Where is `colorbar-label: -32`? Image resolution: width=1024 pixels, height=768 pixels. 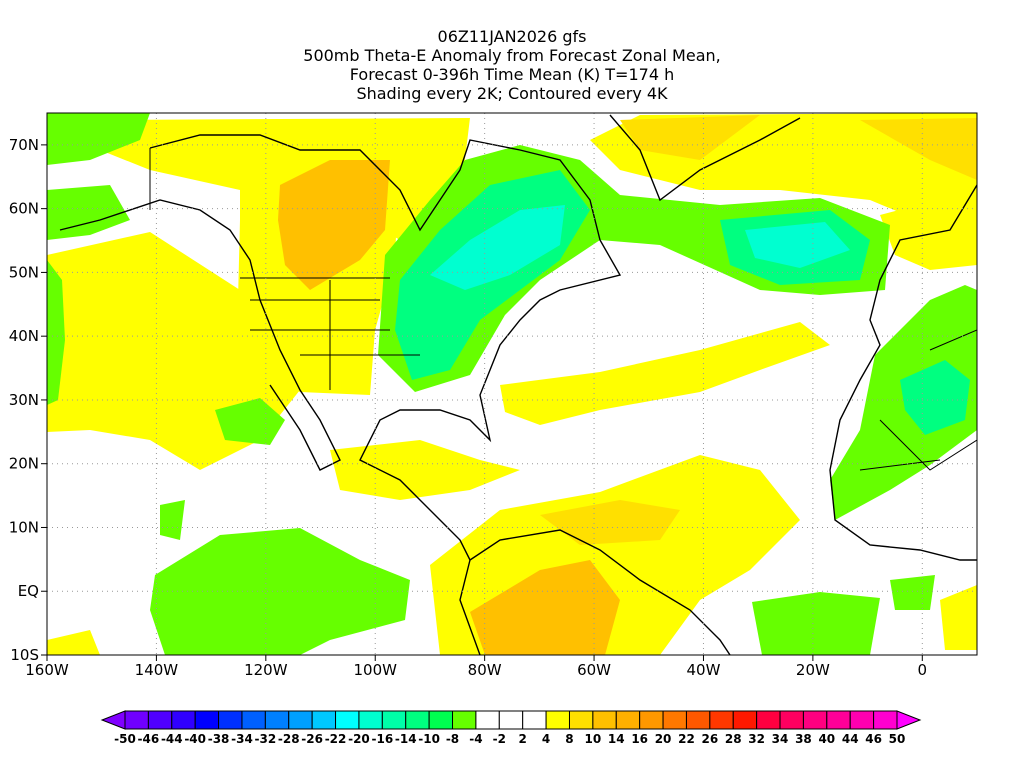 colorbar-label: -32 is located at coordinates (266, 739).